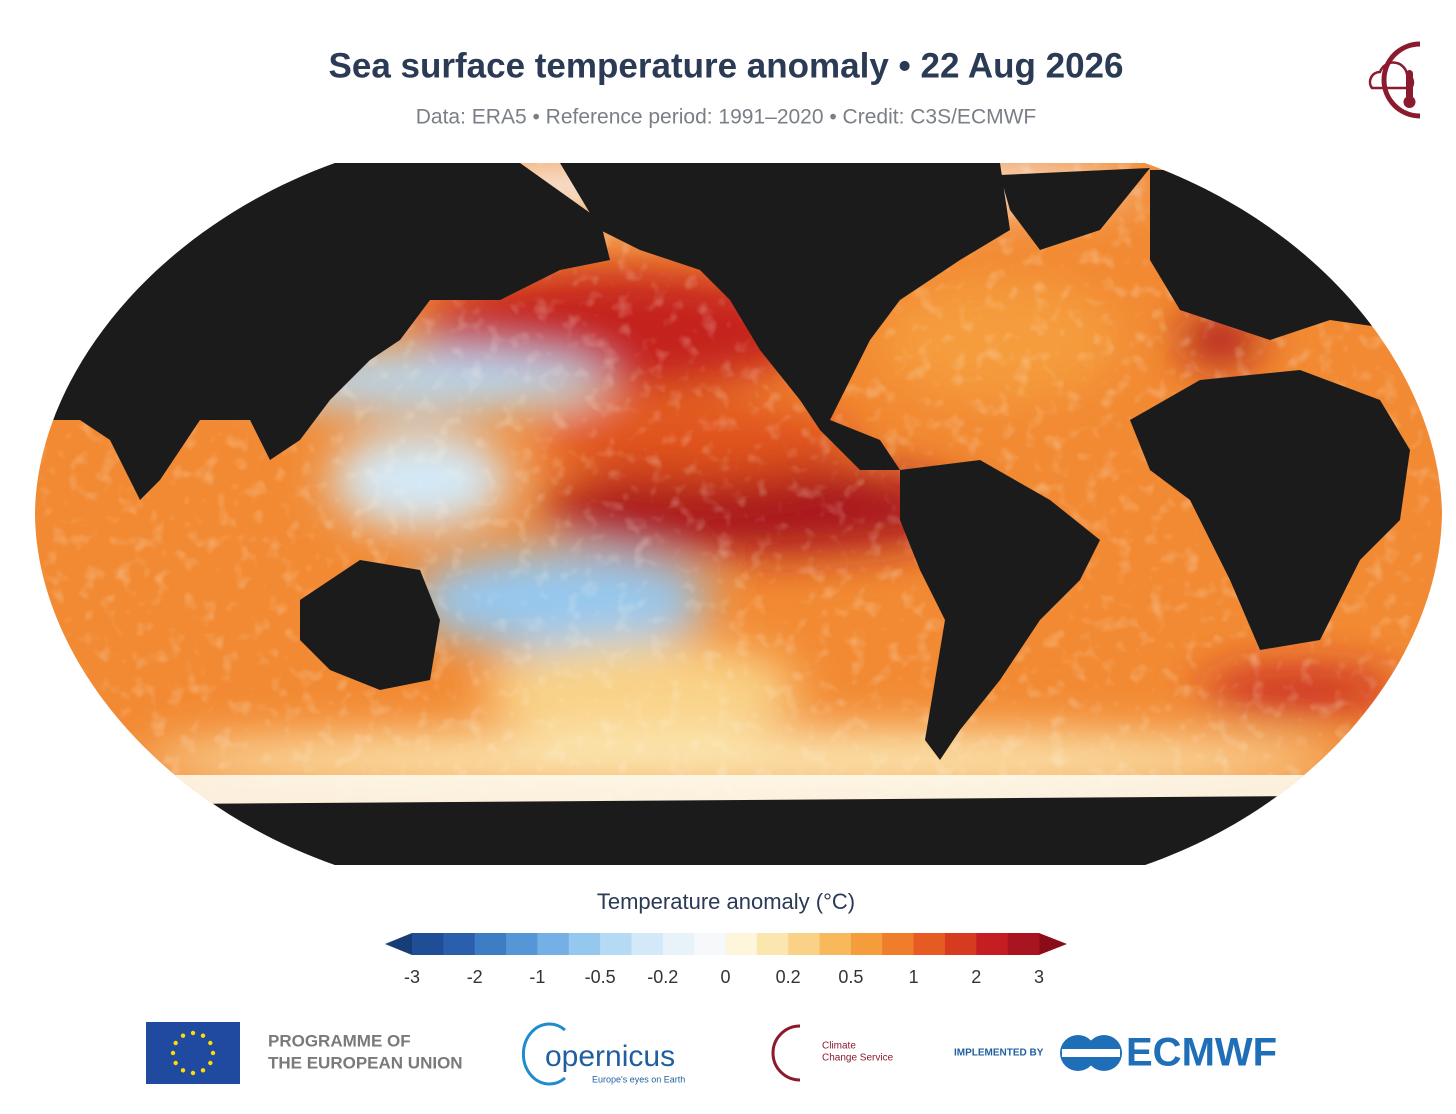  Describe the element at coordinates (725, 977) in the screenshot. I see `colorbar-tick-label: 0` at that location.